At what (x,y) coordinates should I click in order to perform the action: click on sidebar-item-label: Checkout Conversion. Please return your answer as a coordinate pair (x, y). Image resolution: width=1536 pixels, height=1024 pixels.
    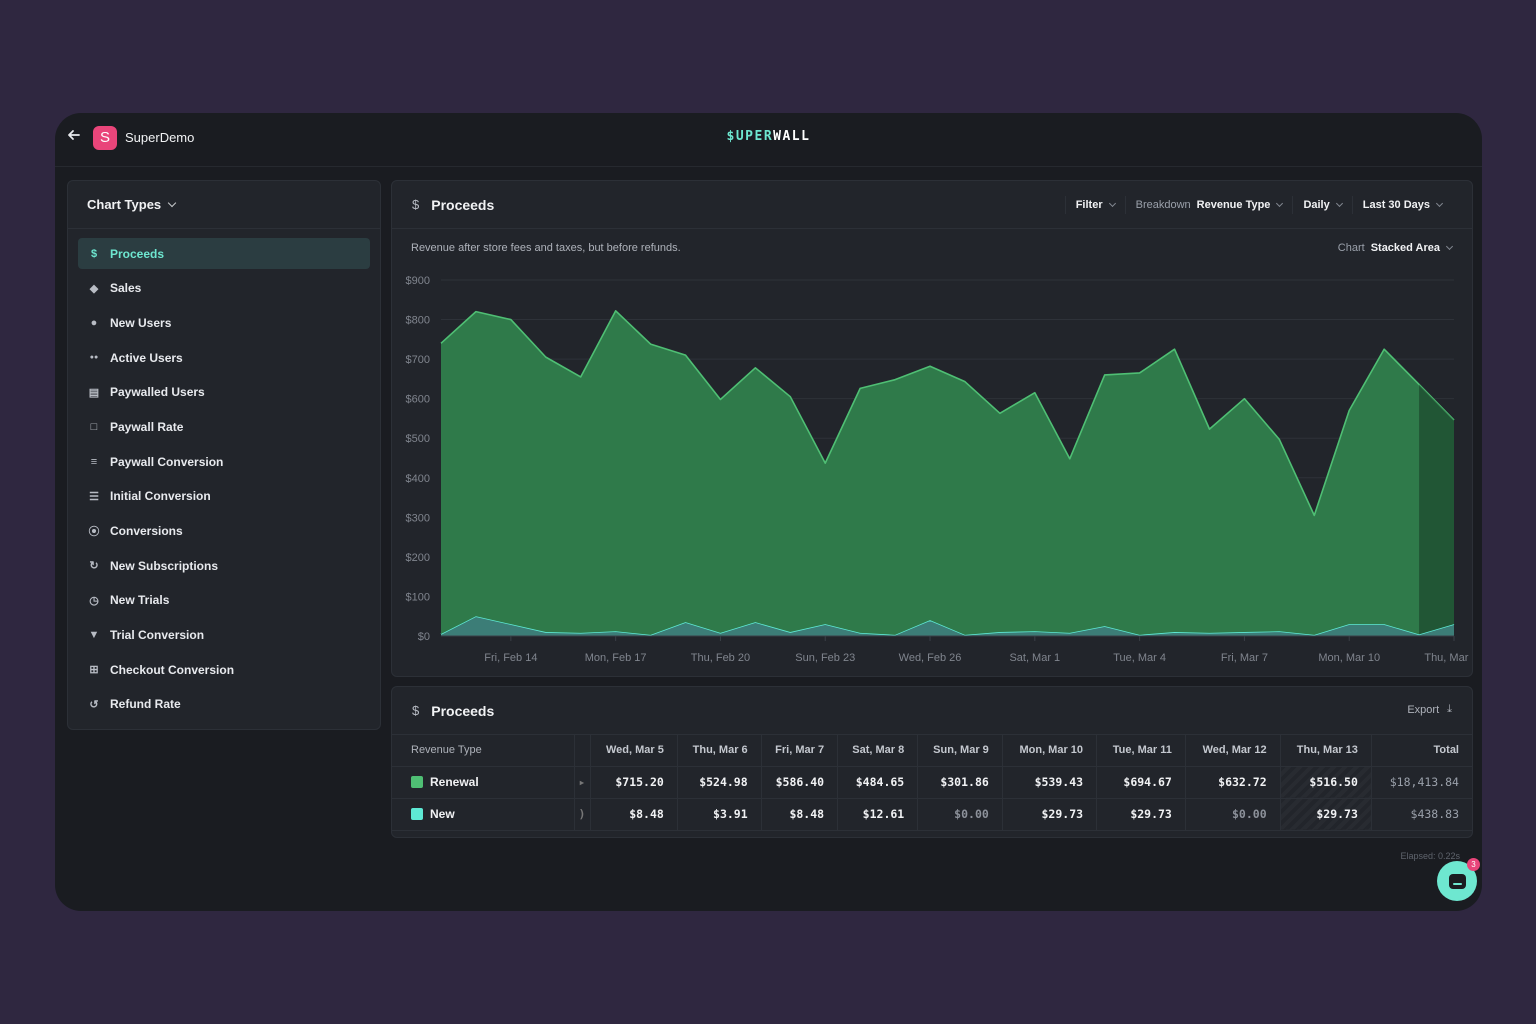
    Looking at the image, I should click on (172, 669).